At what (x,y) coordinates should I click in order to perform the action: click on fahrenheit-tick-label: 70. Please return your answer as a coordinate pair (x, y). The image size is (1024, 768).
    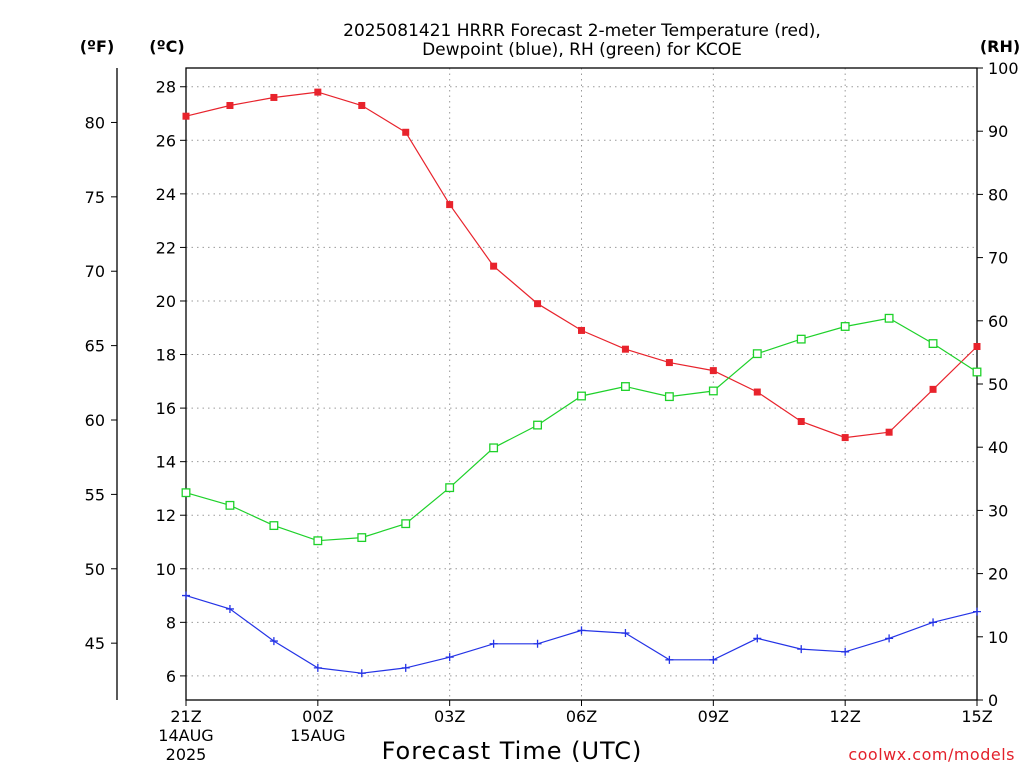
    Looking at the image, I should click on (95, 271).